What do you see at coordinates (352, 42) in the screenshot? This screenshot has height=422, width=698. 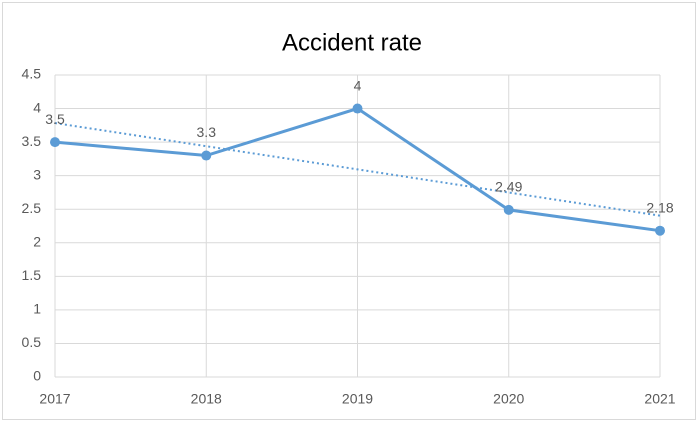 I see `chart-title: Accident rate` at bounding box center [352, 42].